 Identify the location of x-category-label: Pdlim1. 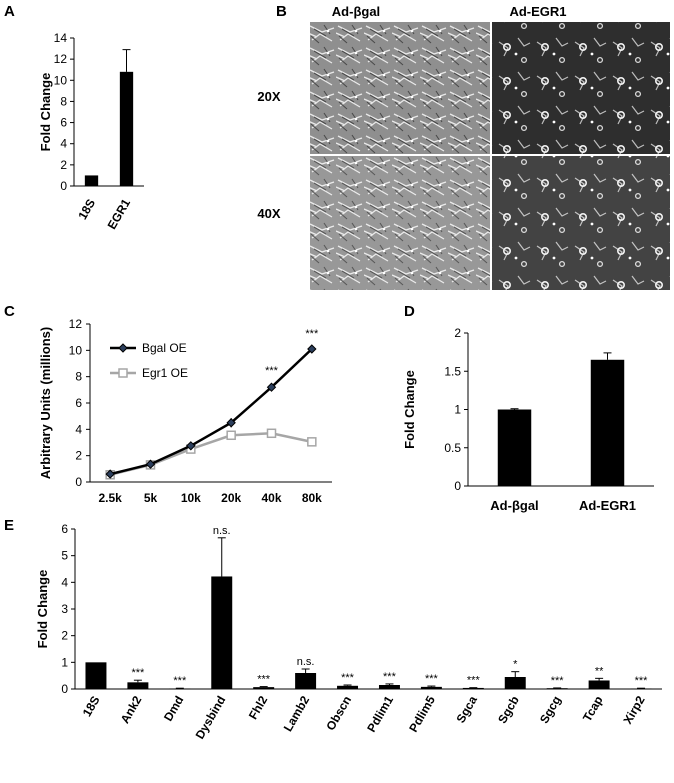
(380, 713).